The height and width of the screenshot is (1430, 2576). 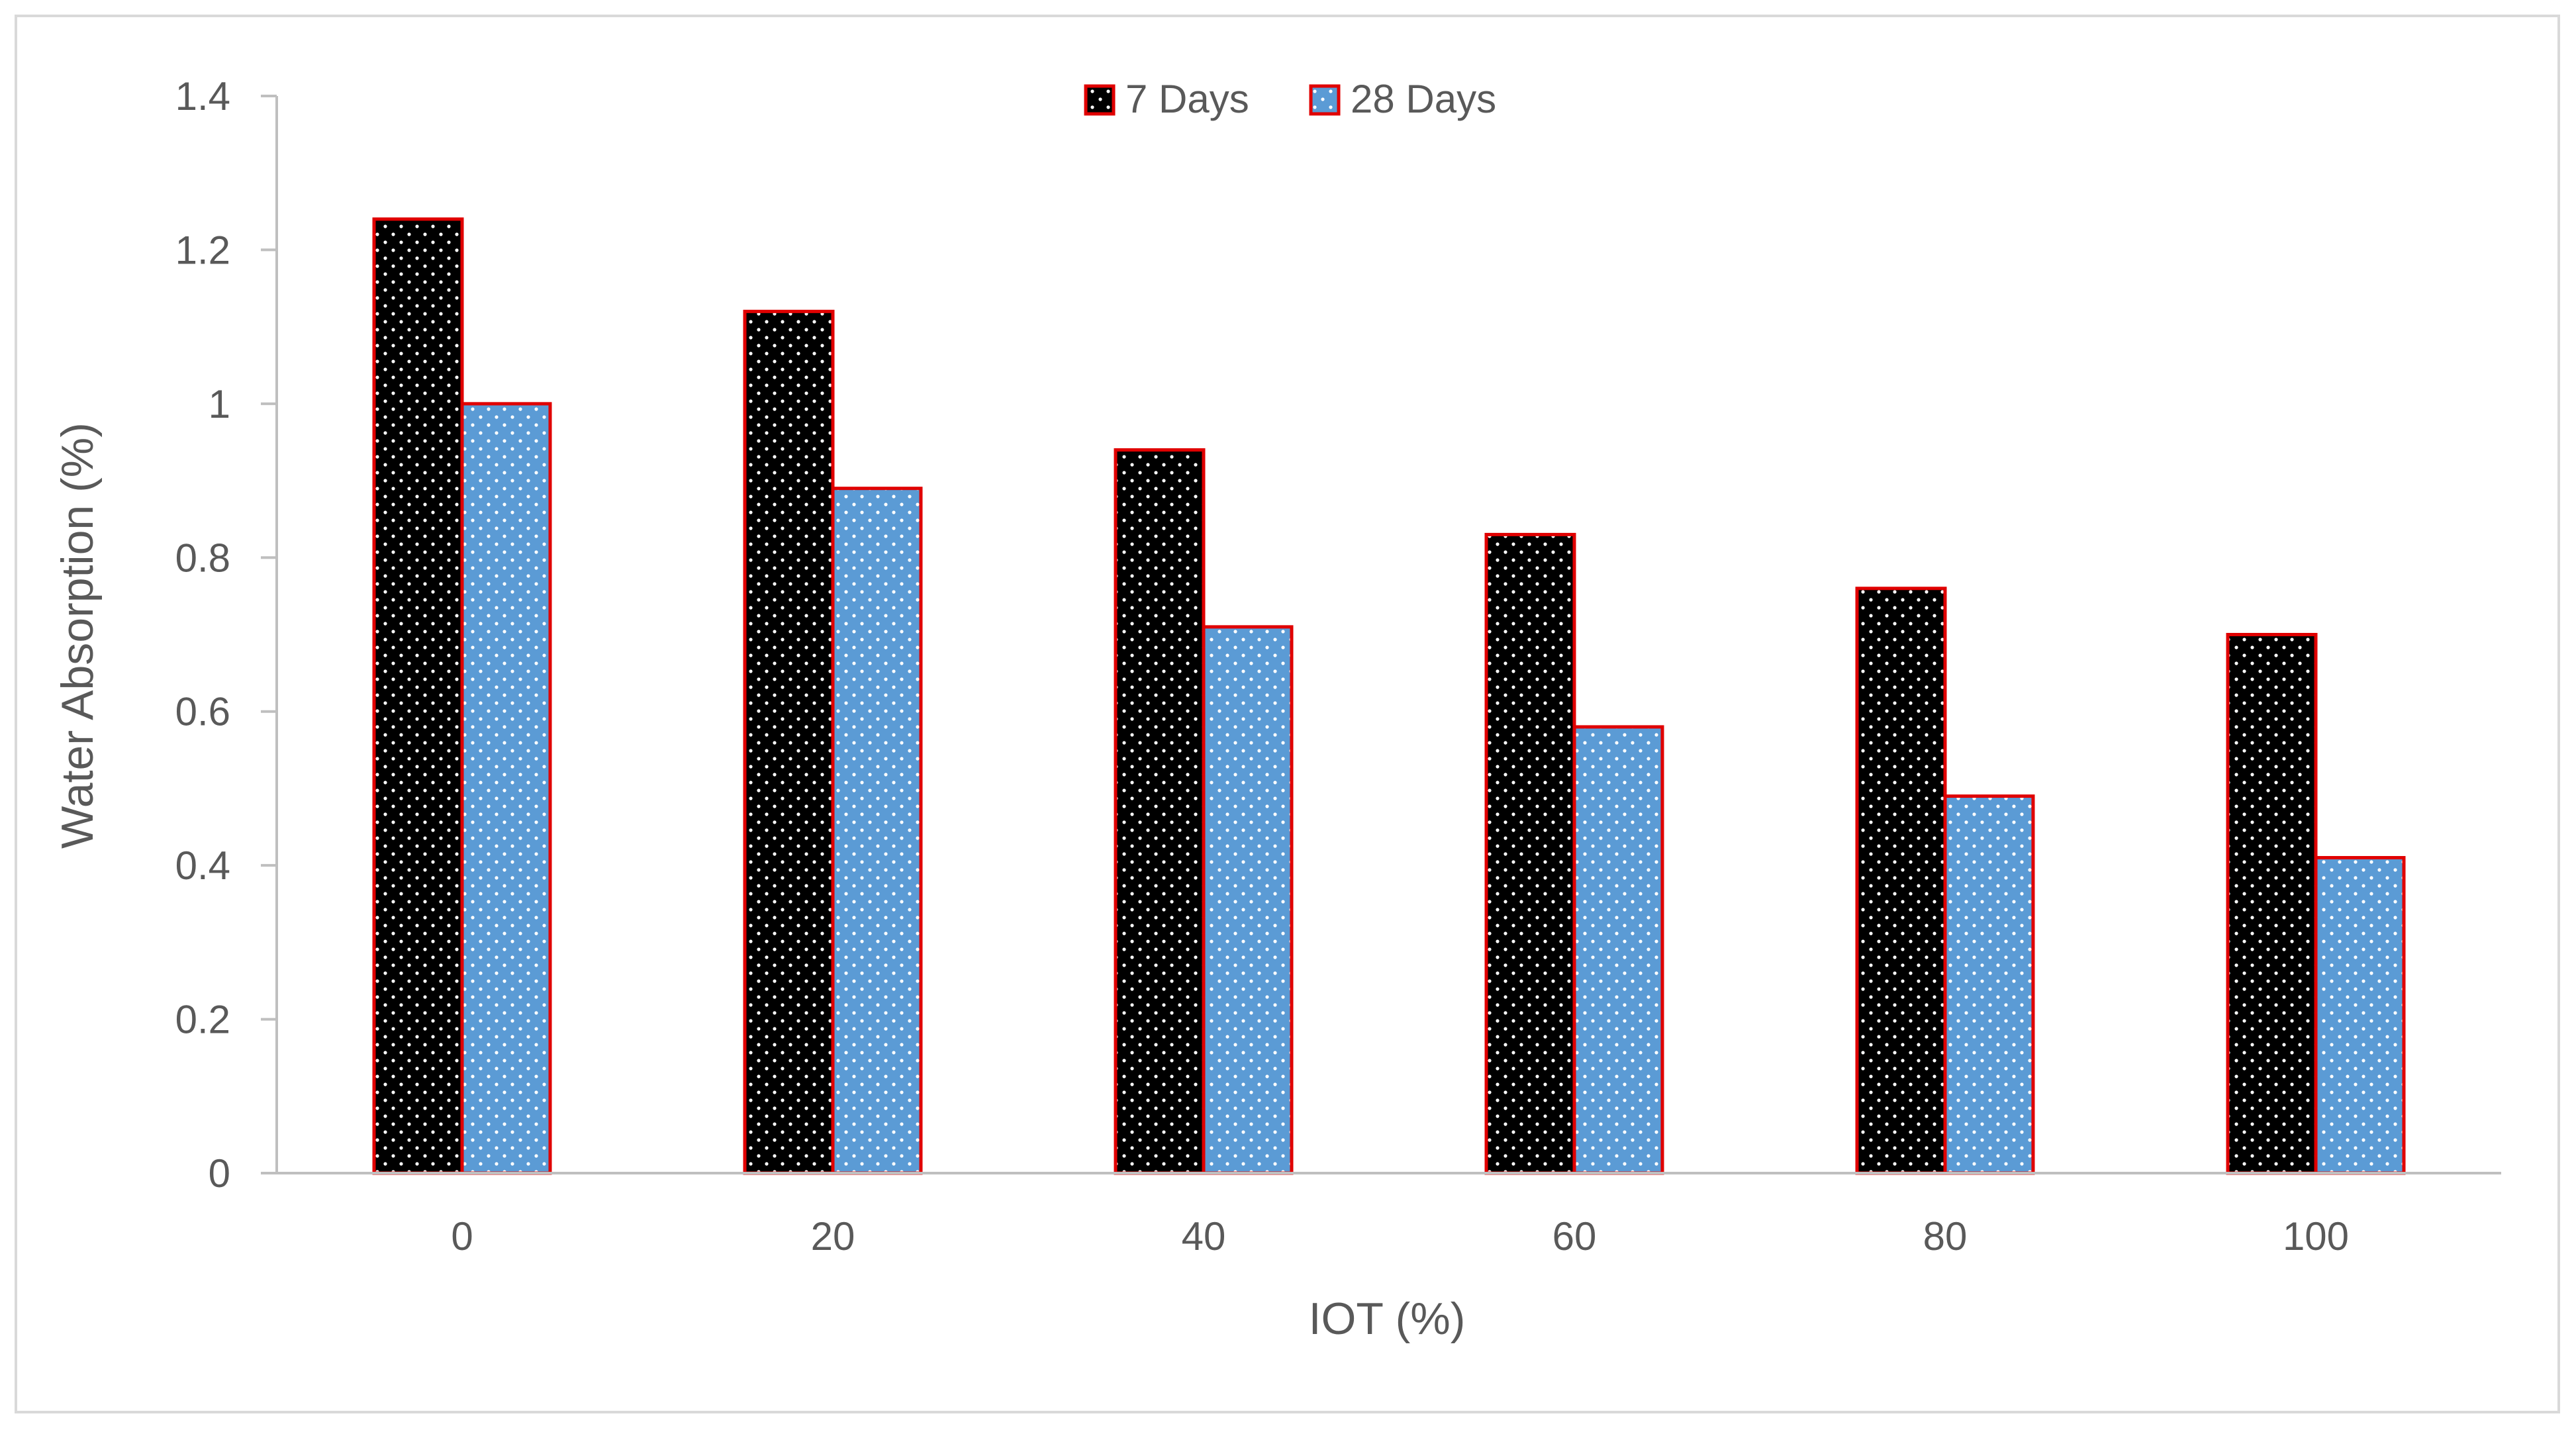 I want to click on x-axis-title: IOT (%), so click(x=1387, y=1319).